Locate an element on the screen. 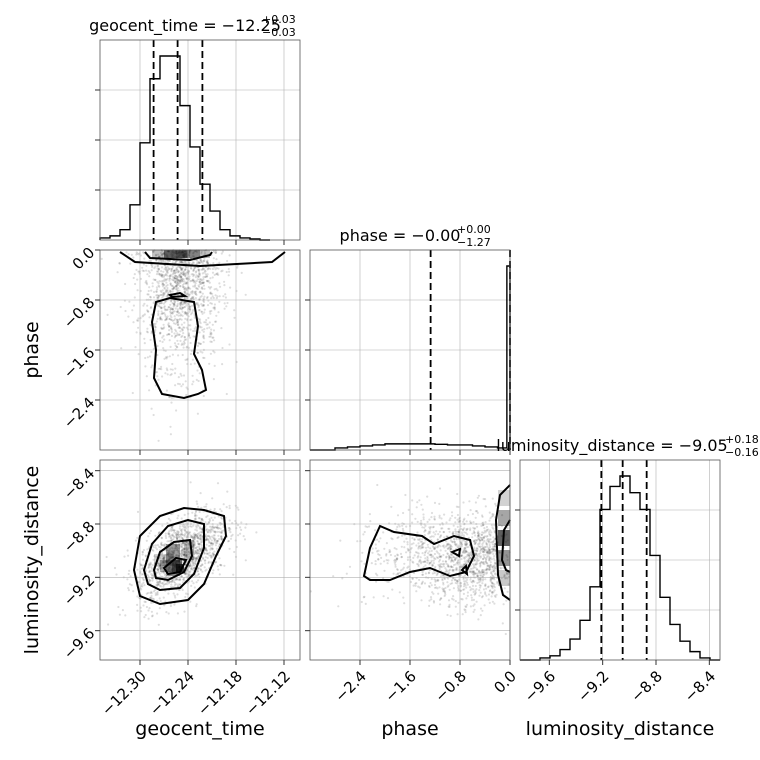  histogram-phase is located at coordinates (410, 358).